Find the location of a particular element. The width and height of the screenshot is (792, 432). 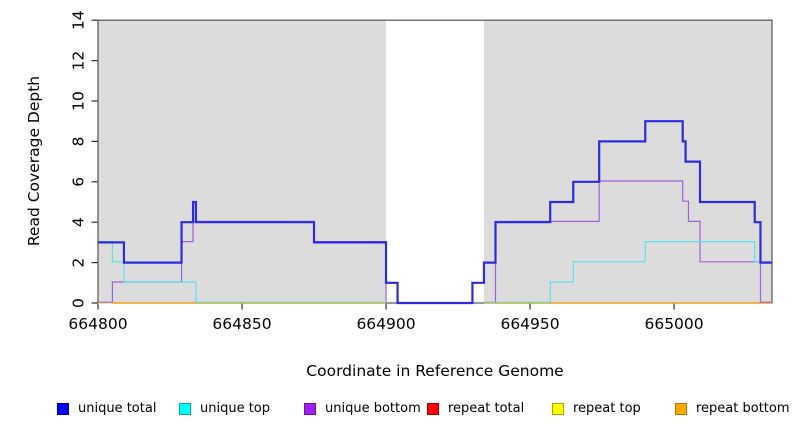

x-tick-label: 664950 is located at coordinates (529, 324).